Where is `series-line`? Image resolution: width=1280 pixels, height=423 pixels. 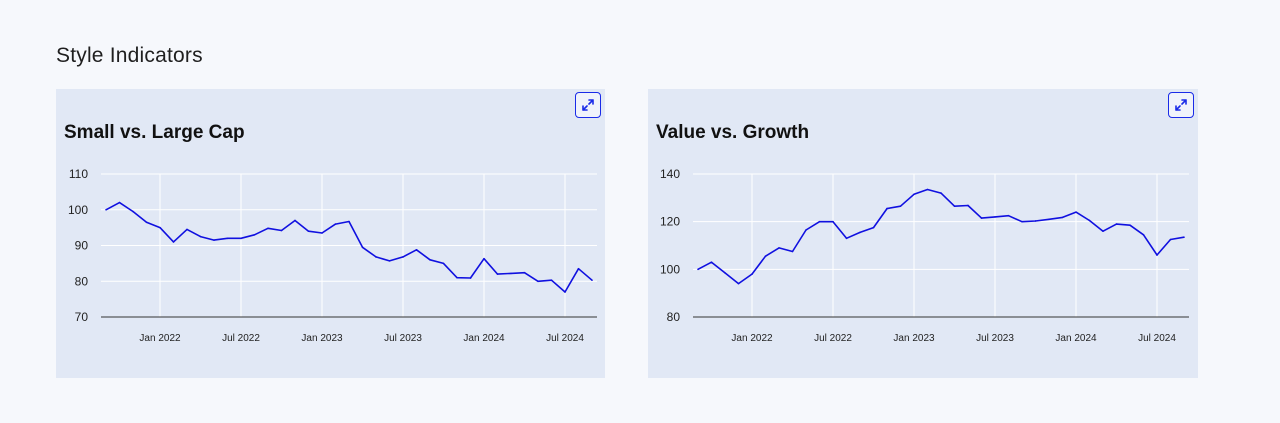
series-line is located at coordinates (349, 247).